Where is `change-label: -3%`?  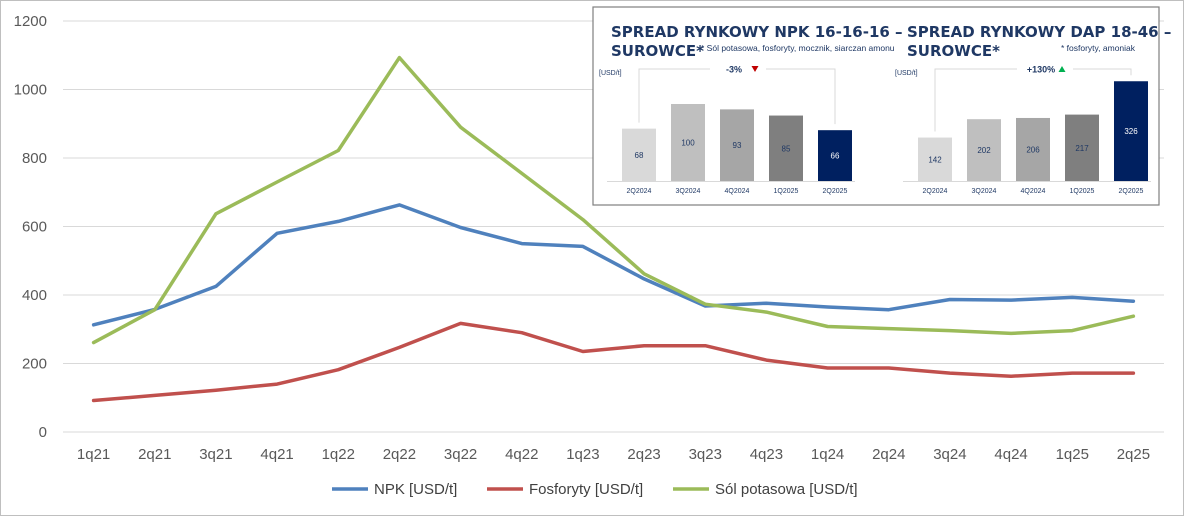
change-label: -3% is located at coordinates (734, 70).